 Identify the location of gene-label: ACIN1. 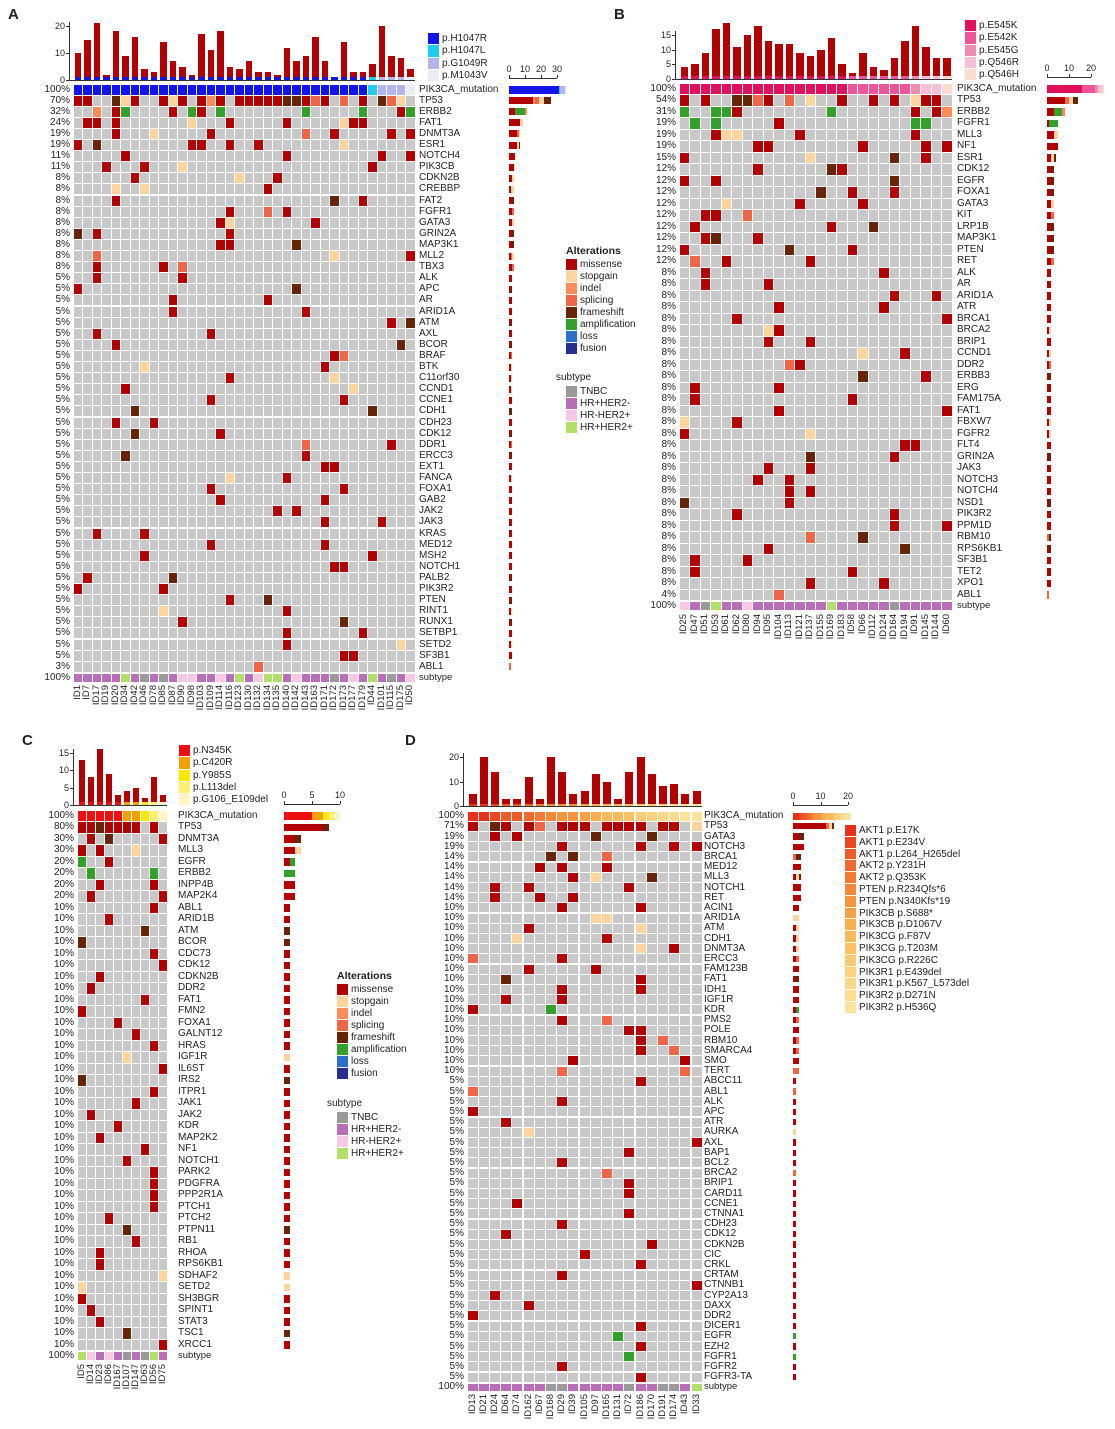
(719, 907).